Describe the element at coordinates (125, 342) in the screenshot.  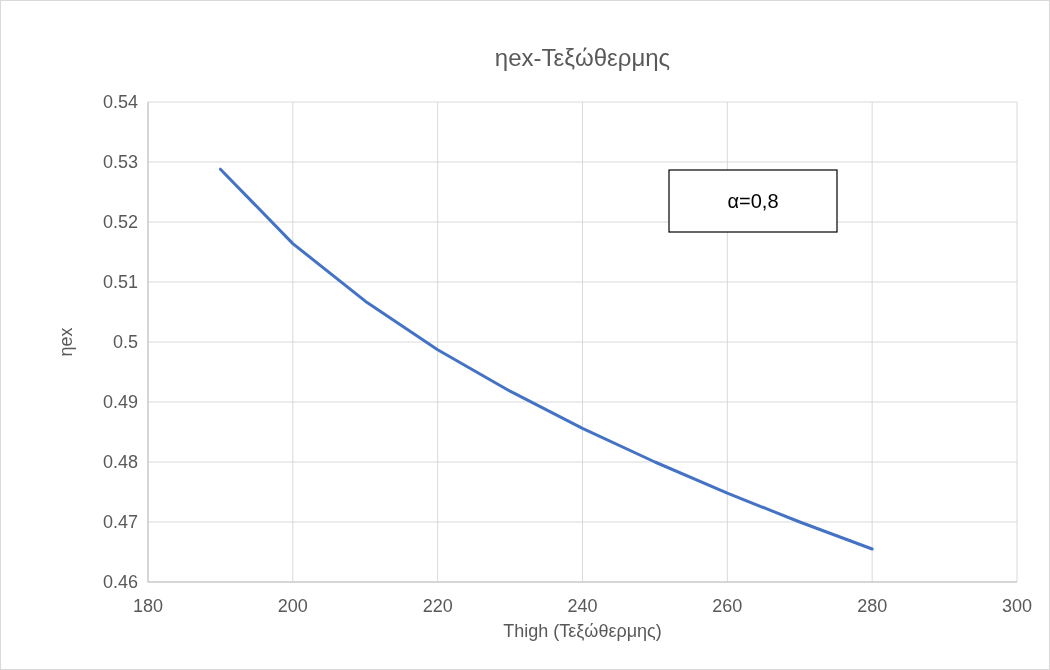
I see `y-tick-label: 0.5` at that location.